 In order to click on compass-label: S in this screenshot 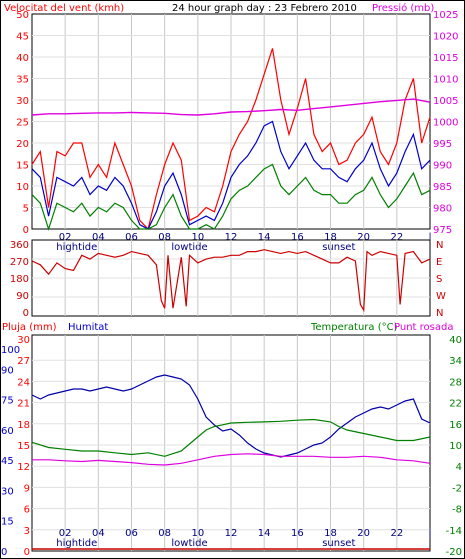, I will do `click(439, 279)`.